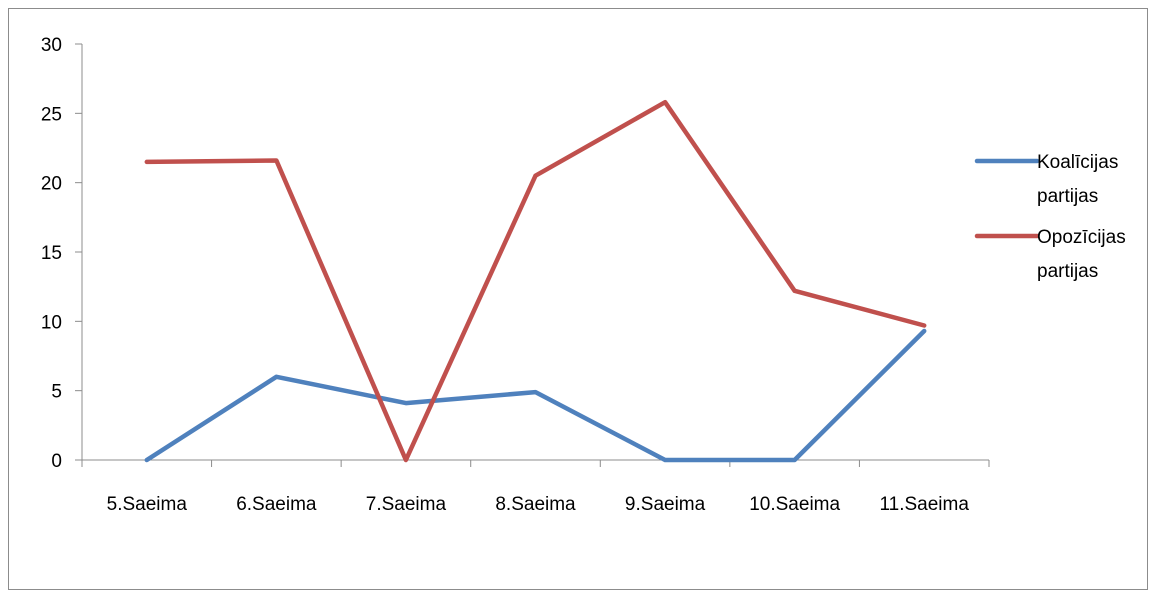 The image size is (1156, 598). Describe the element at coordinates (147, 504) in the screenshot. I see `x-tick-label: 5.Saeima` at that location.